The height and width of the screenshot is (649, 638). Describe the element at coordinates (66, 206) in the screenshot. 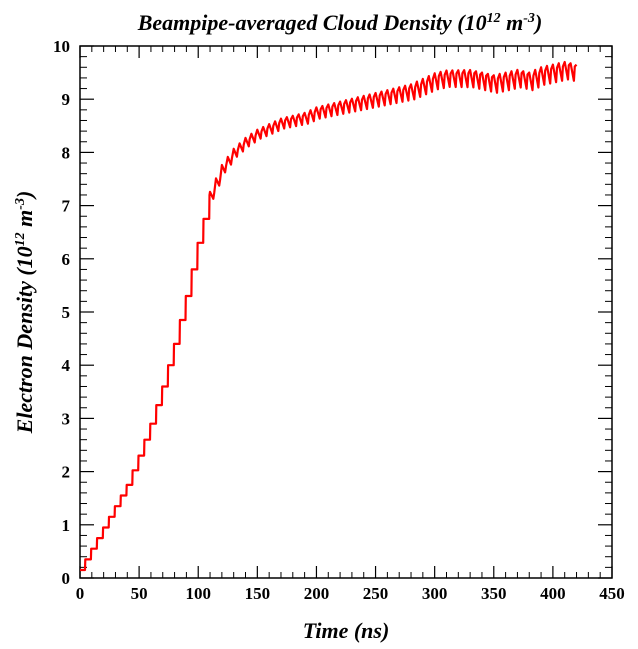

I see `y-tick-label: 7` at that location.